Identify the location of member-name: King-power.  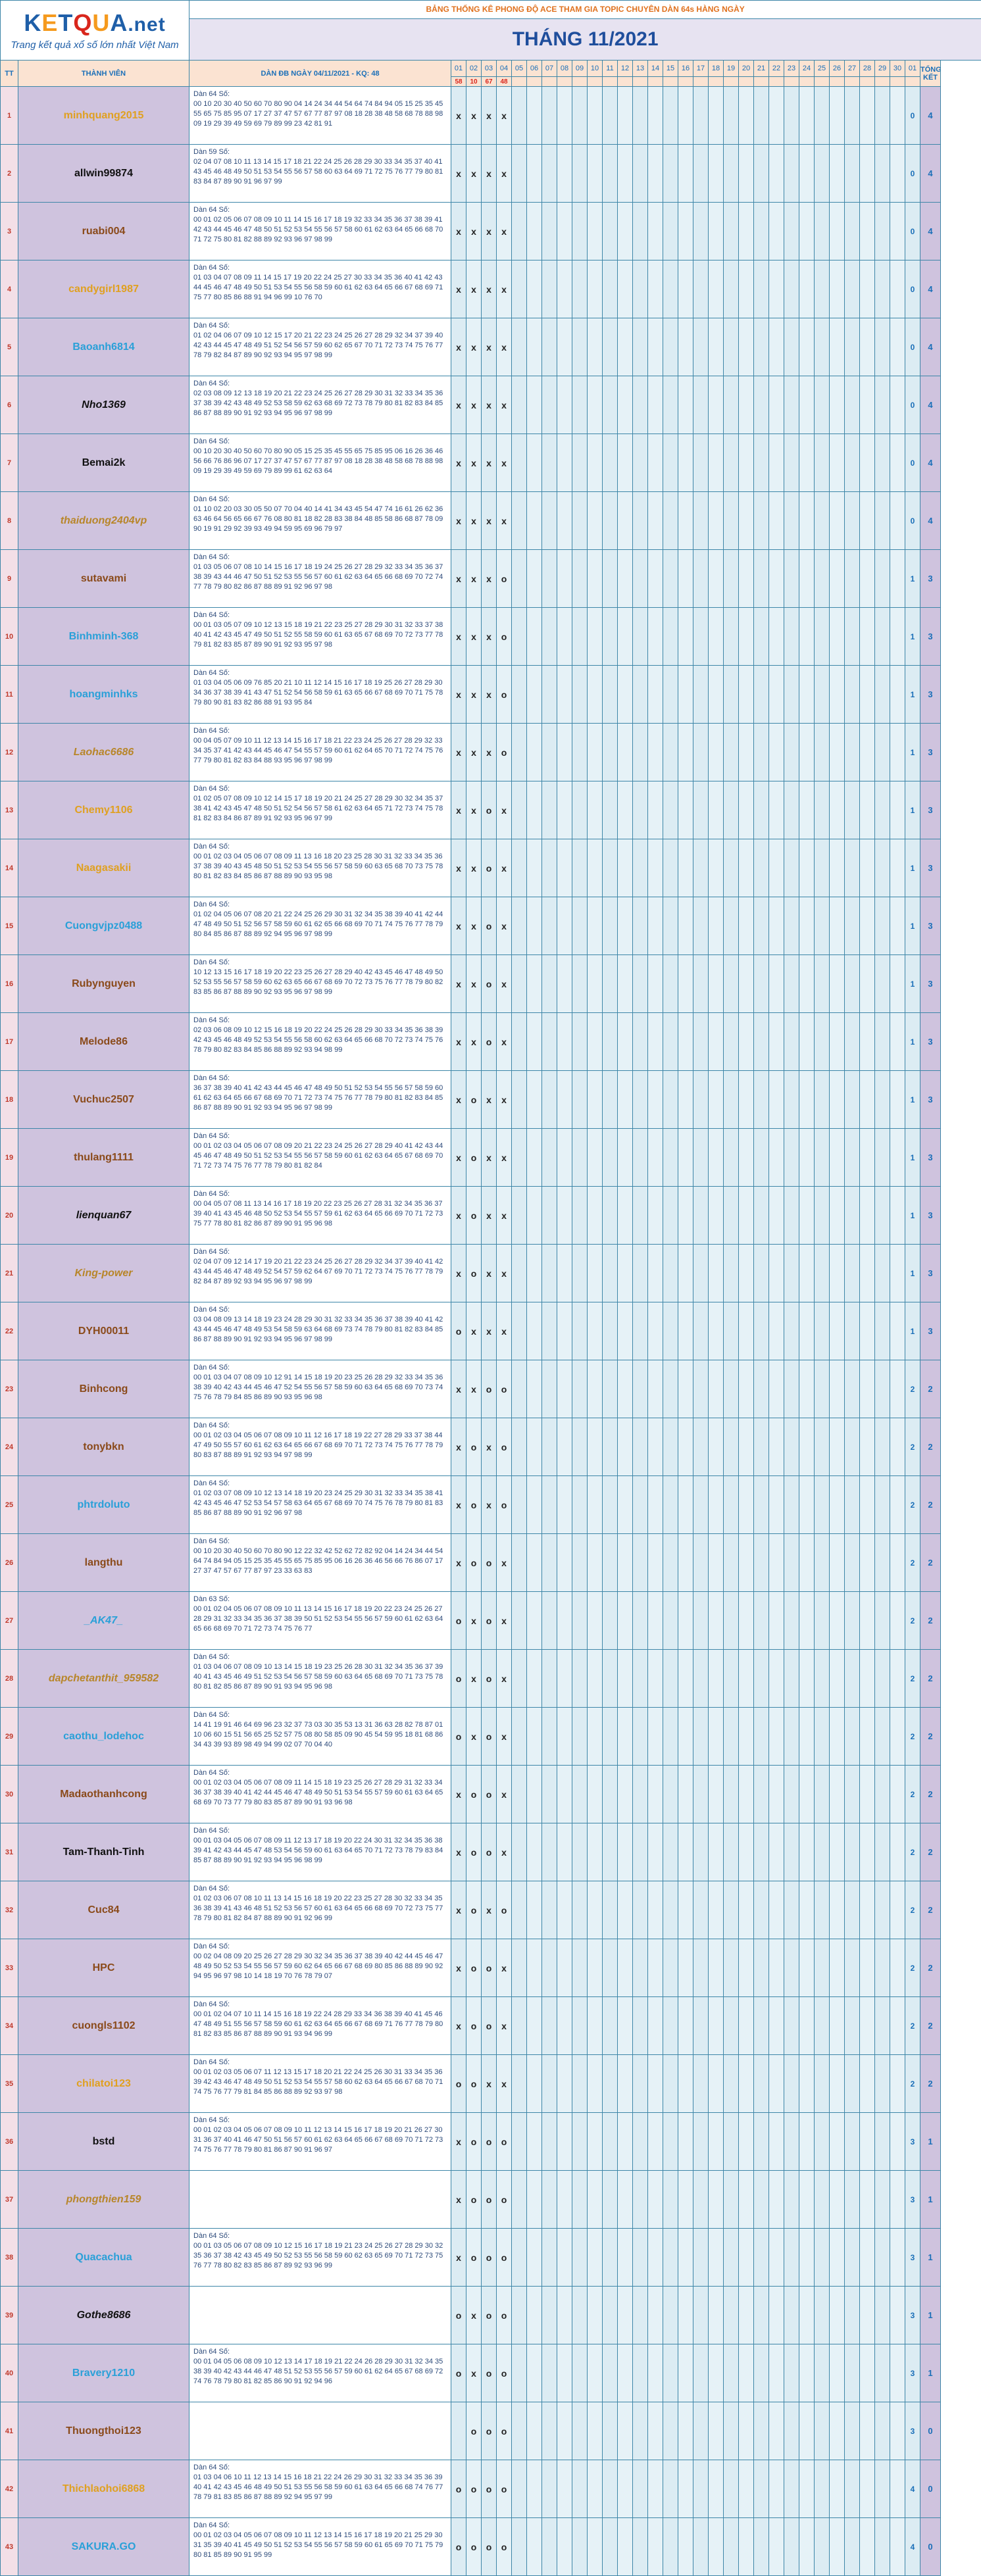
(104, 1273).